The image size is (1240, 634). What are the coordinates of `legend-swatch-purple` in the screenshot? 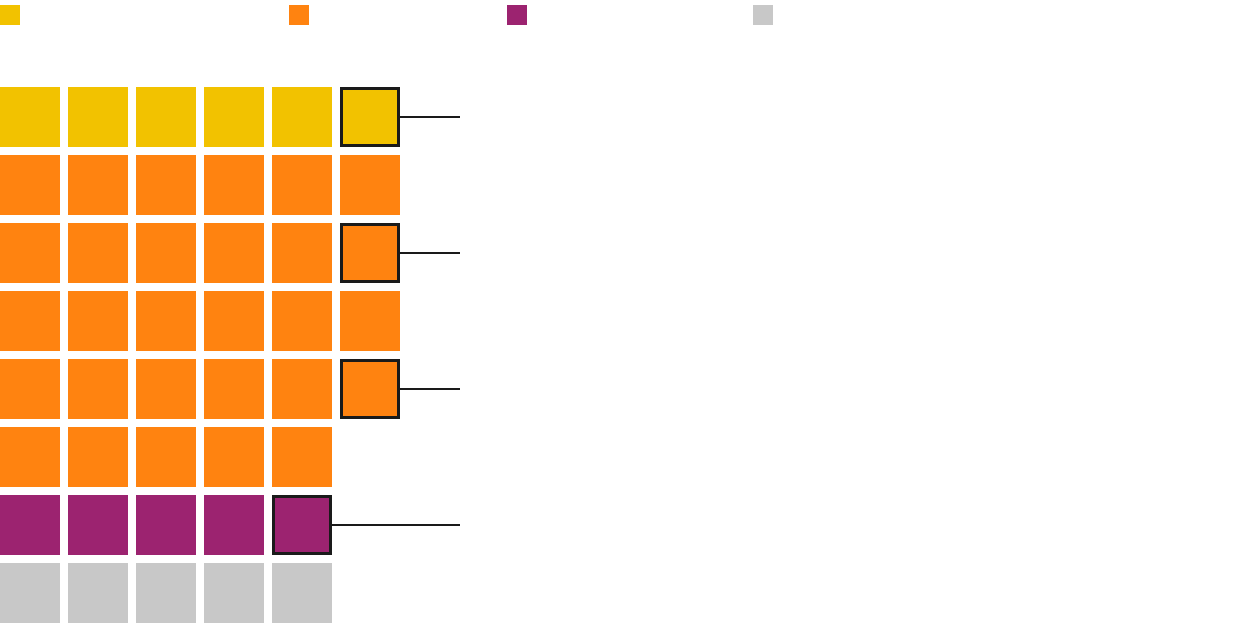 It's located at (517, 15).